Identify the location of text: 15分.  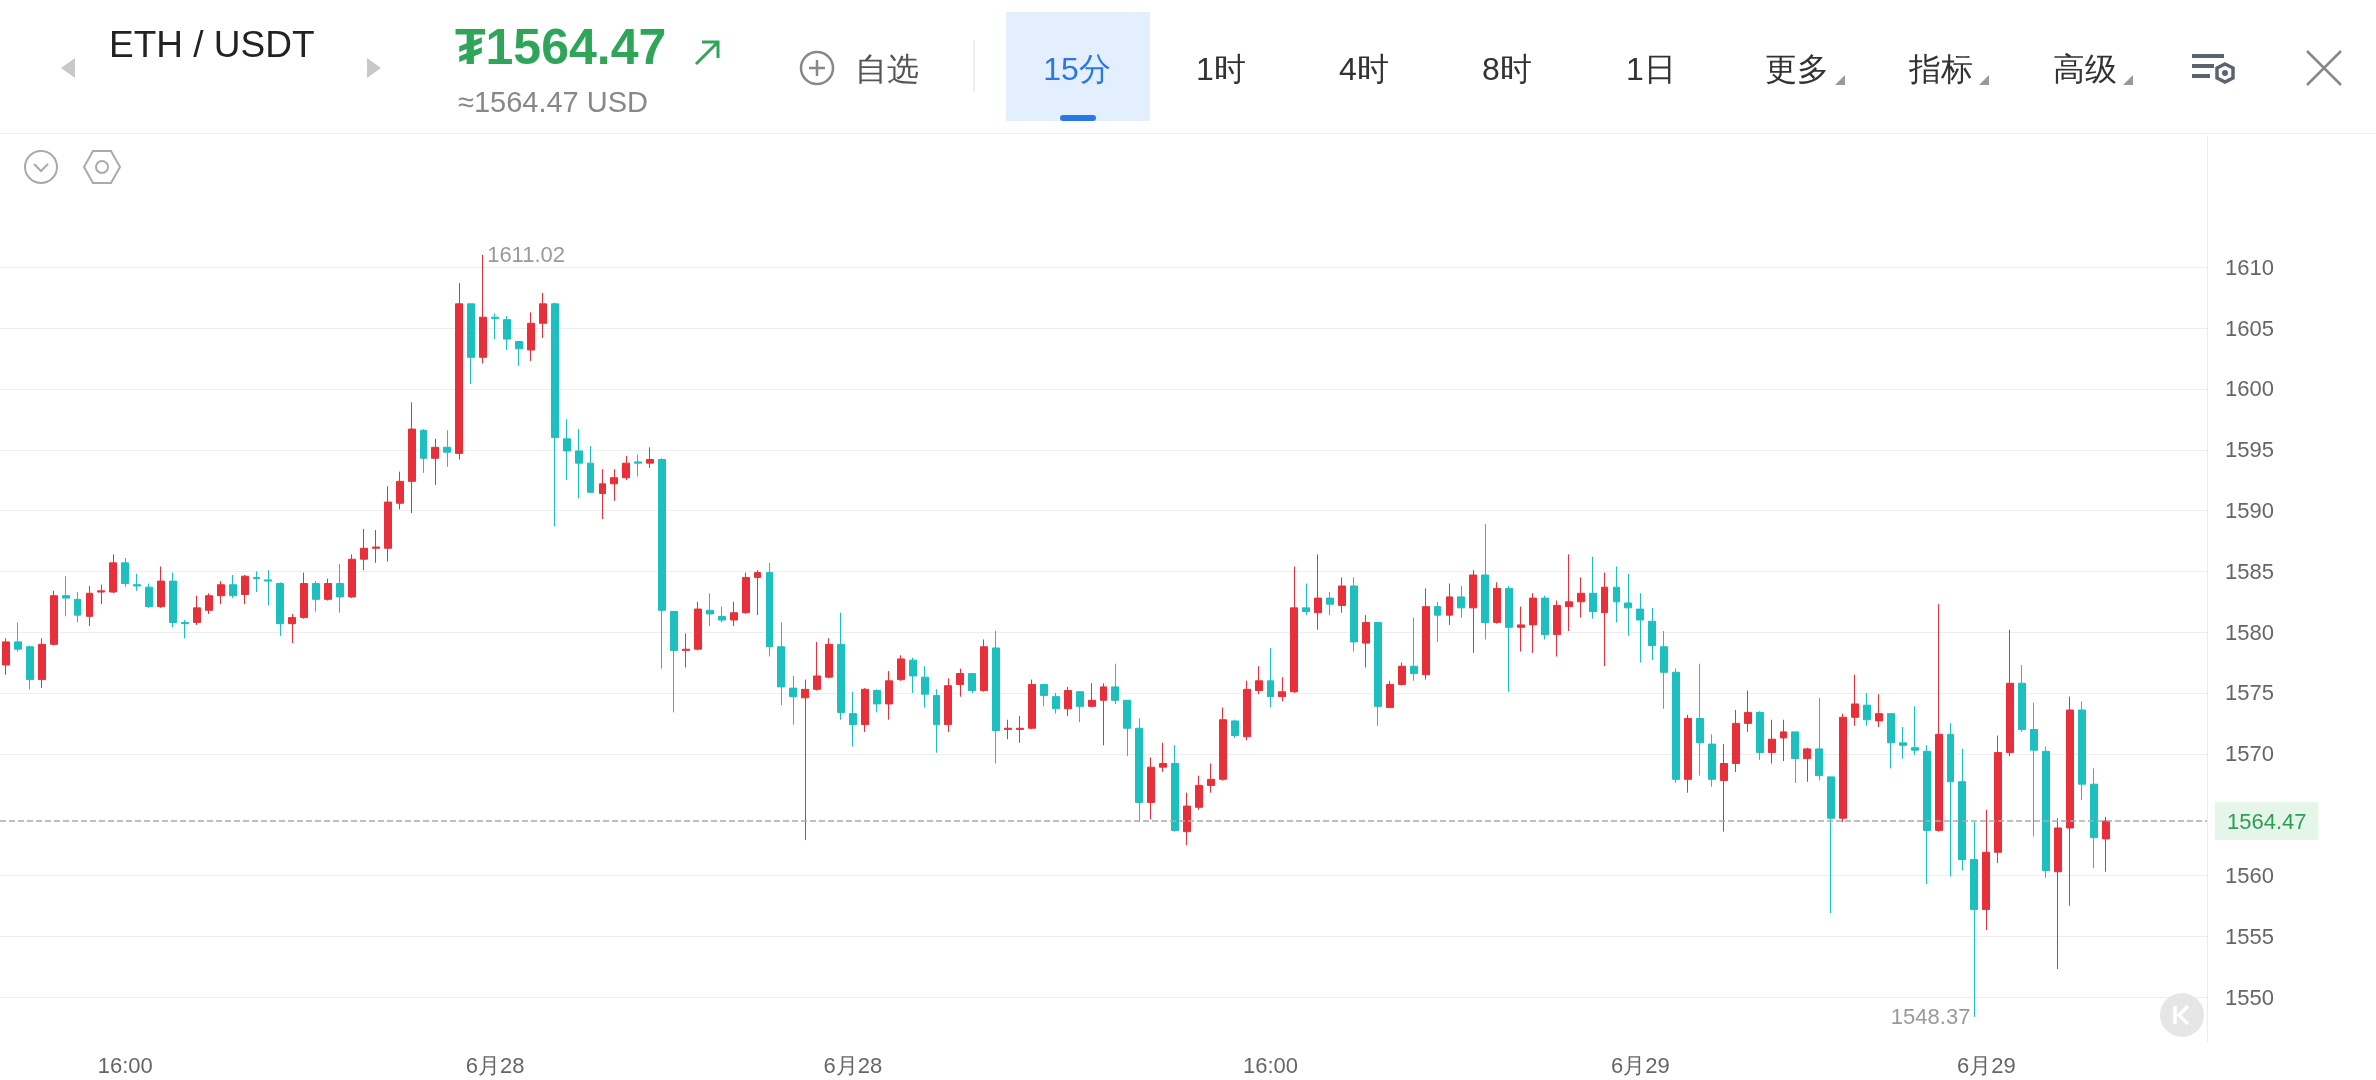
(1077, 69).